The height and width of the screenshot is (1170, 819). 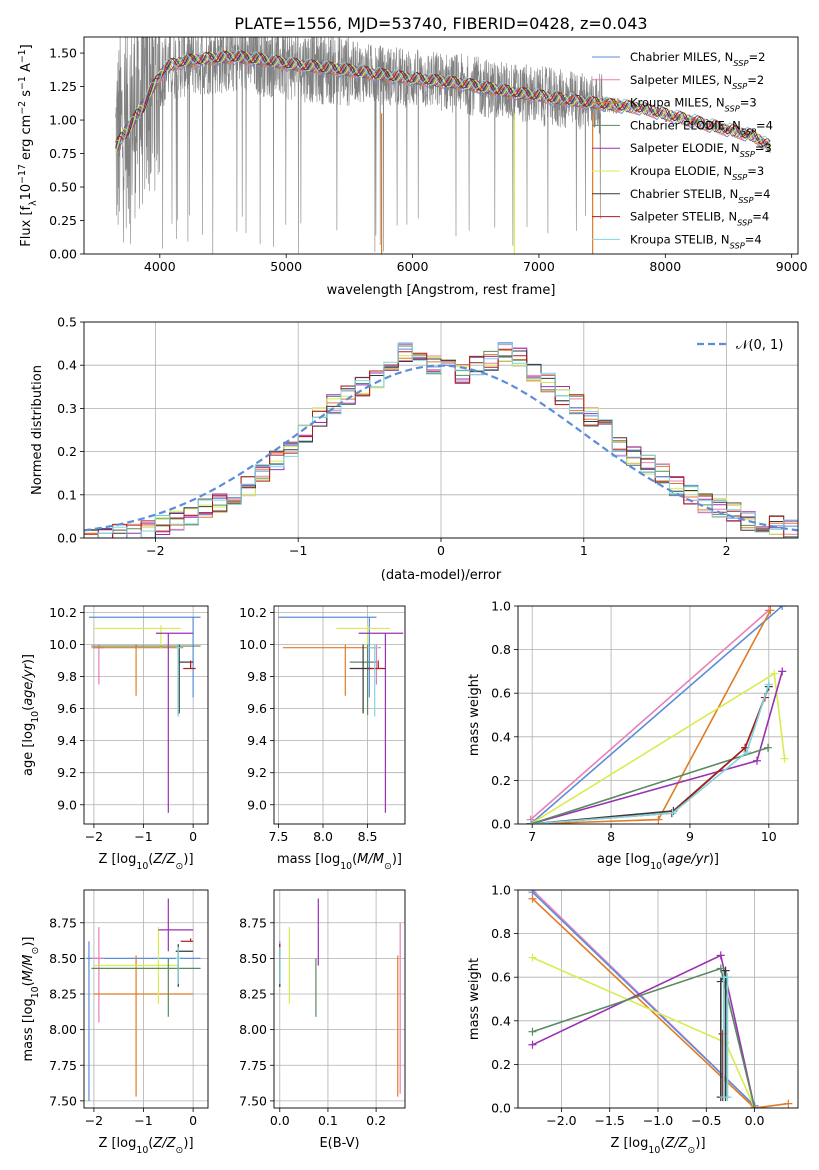 What do you see at coordinates (413, 266) in the screenshot?
I see `x-tick-label: 6000` at bounding box center [413, 266].